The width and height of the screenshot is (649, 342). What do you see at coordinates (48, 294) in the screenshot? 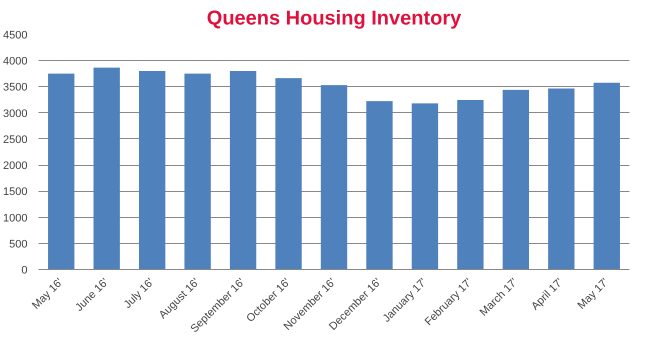
I see `x-tick-label: May 16'` at bounding box center [48, 294].